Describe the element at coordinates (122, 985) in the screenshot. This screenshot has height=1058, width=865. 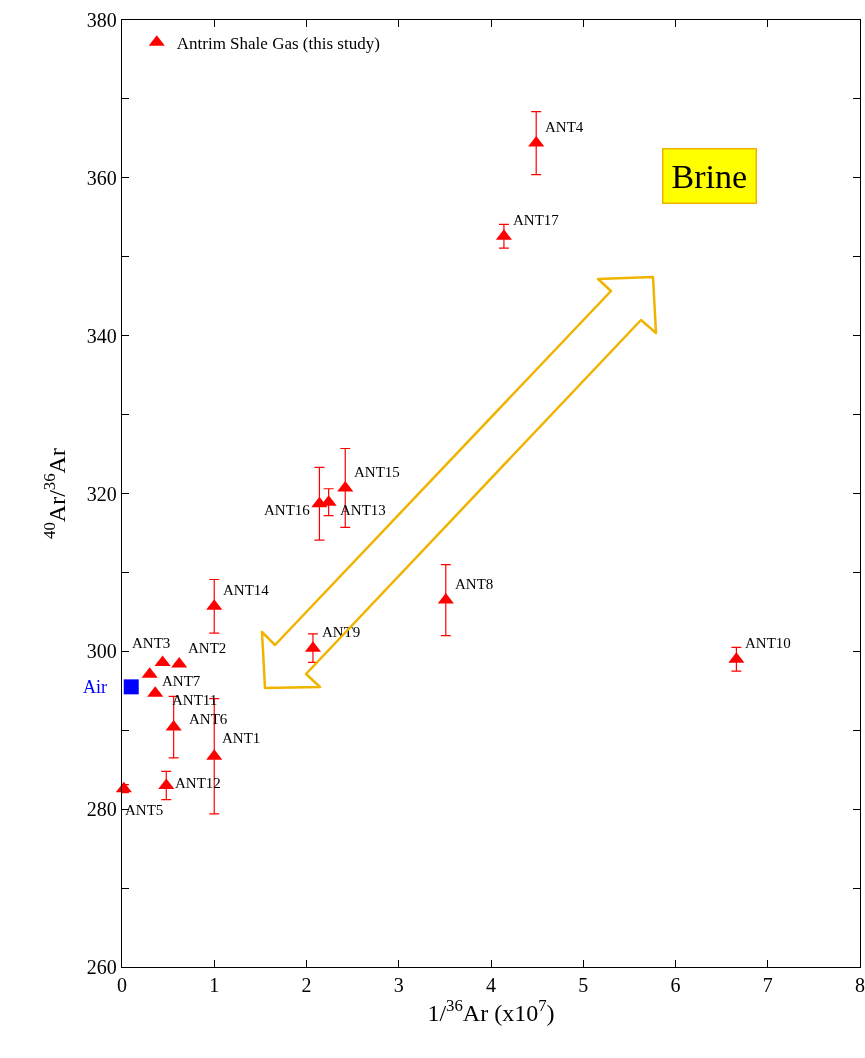
I see `x-tick-label: 0` at that location.